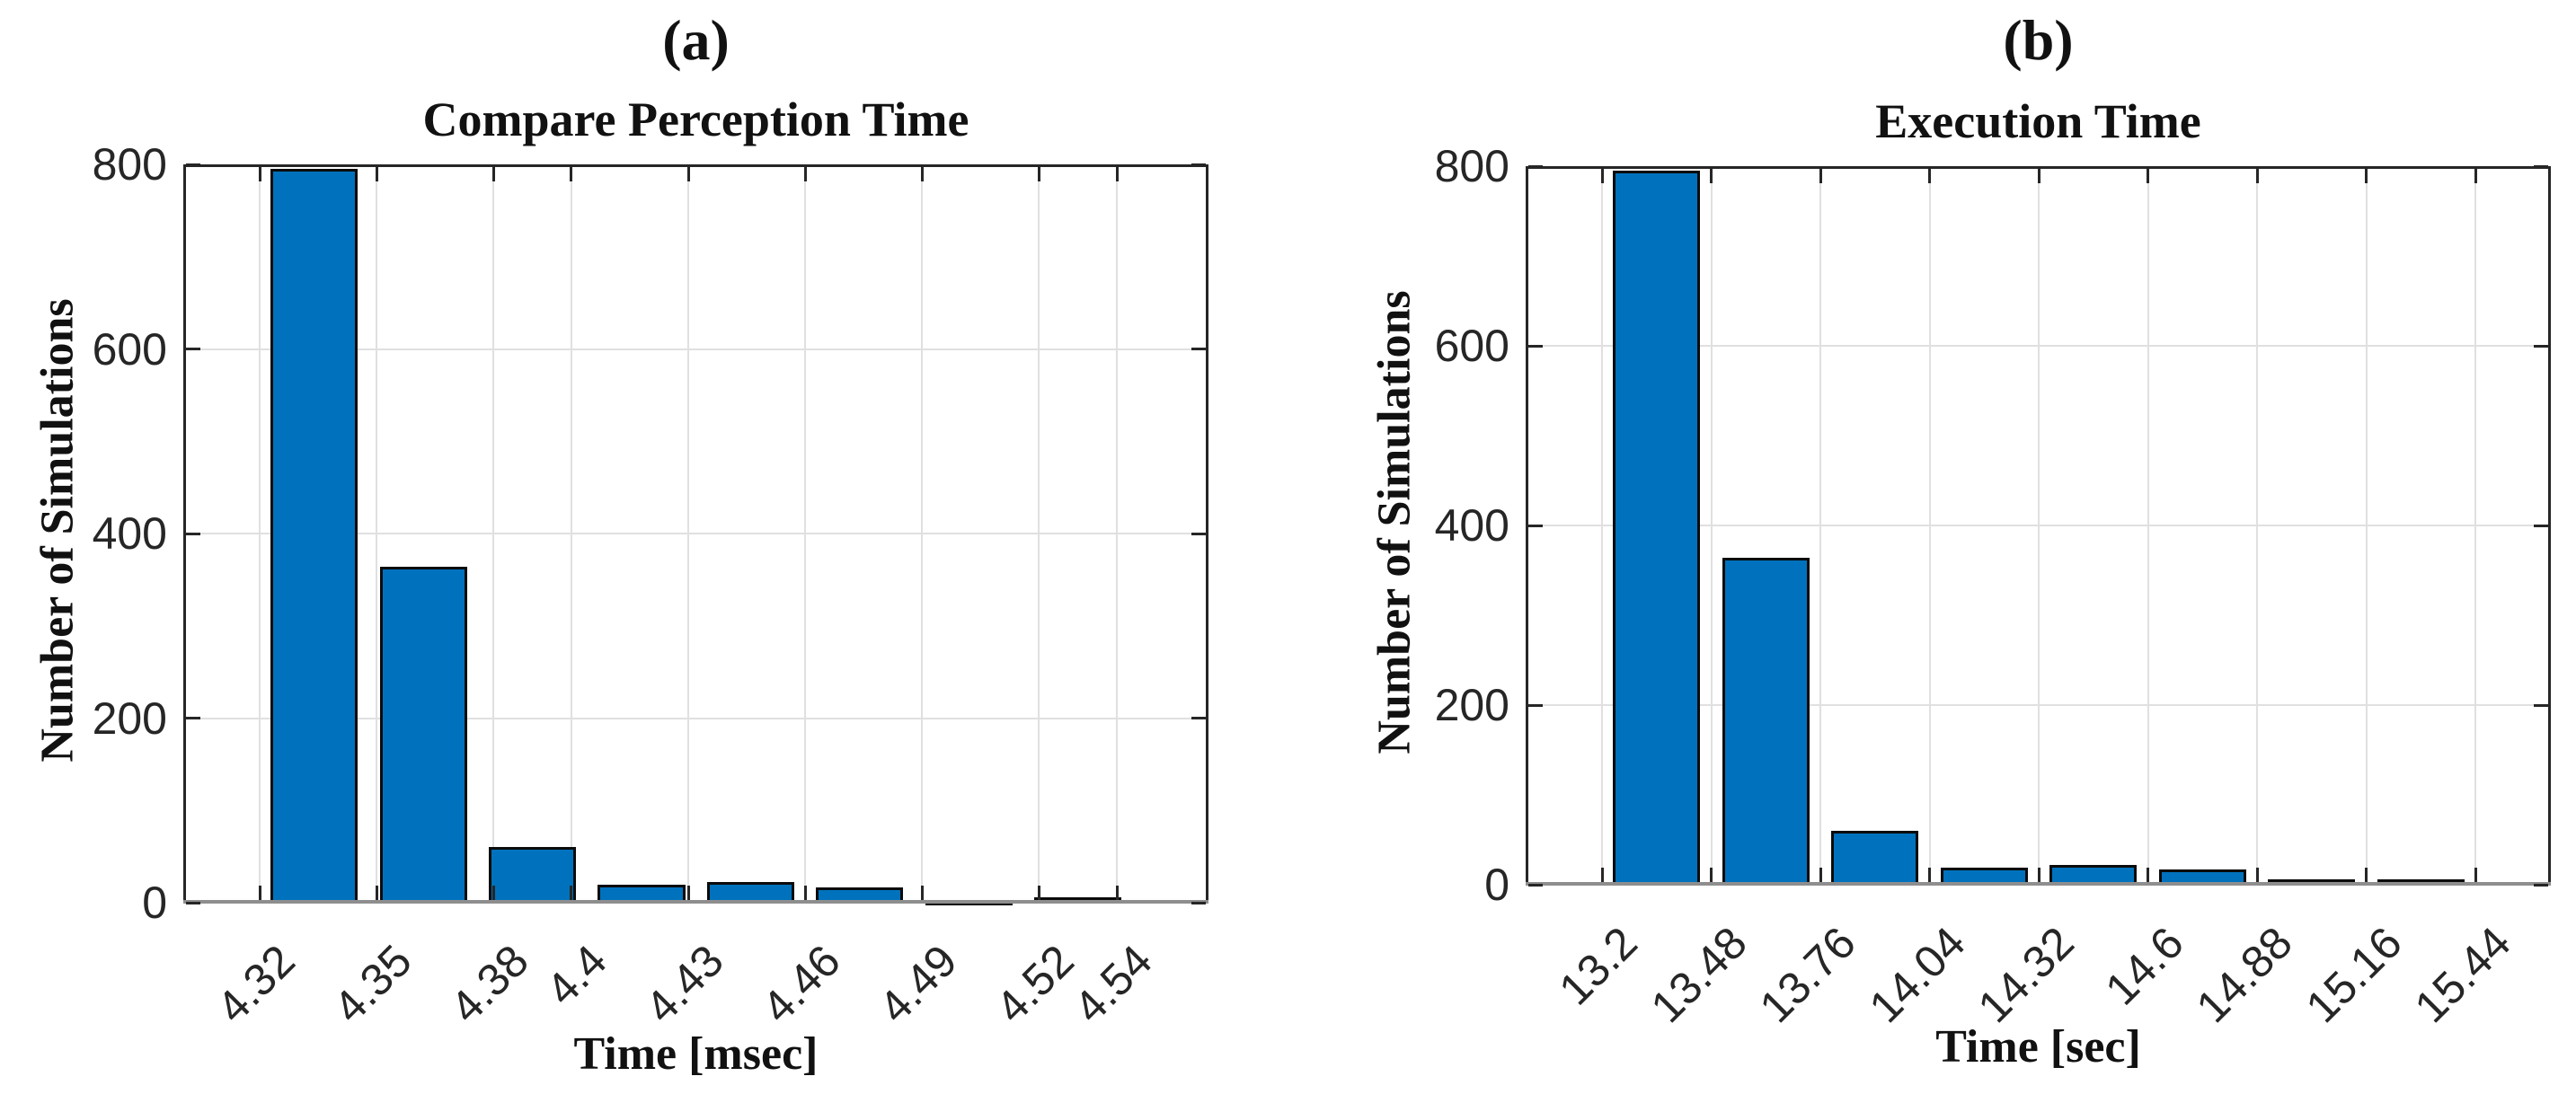  I want to click on chart-title: Execution Time, so click(2038, 121).